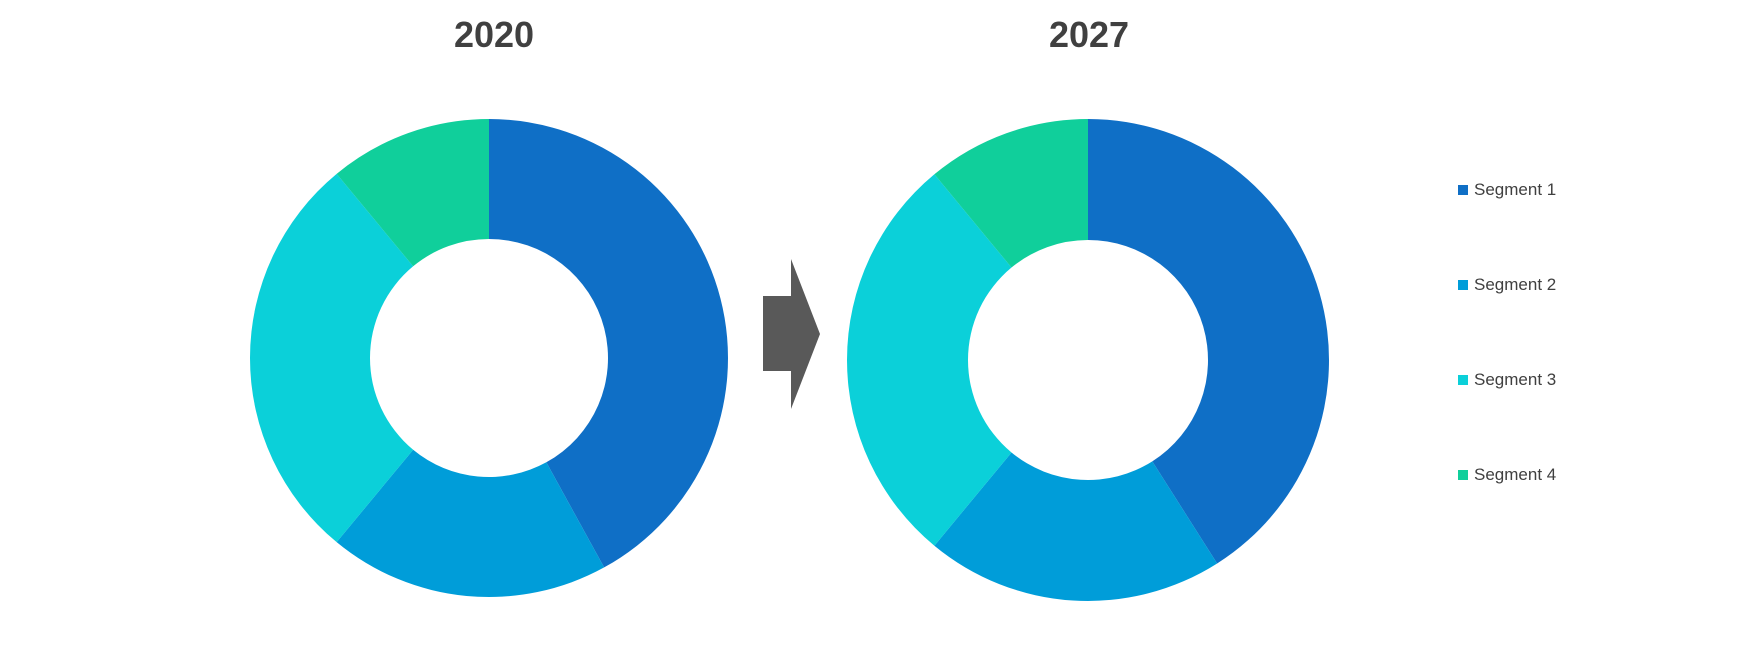  What do you see at coordinates (494, 34) in the screenshot?
I see `chart-title-2020: 2020` at bounding box center [494, 34].